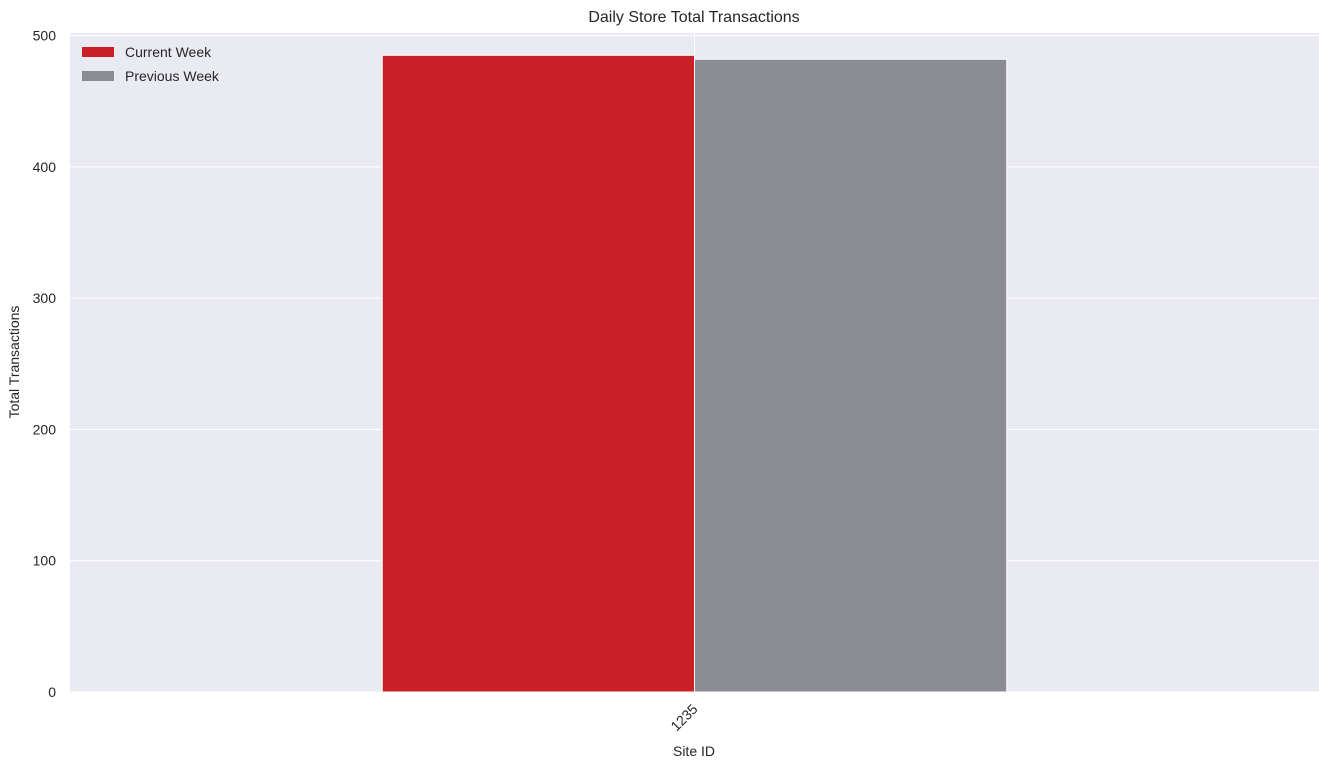 Image resolution: width=1319 pixels, height=770 pixels. Describe the element at coordinates (151, 64) in the screenshot. I see `legend: Current Week Previous Week` at that location.